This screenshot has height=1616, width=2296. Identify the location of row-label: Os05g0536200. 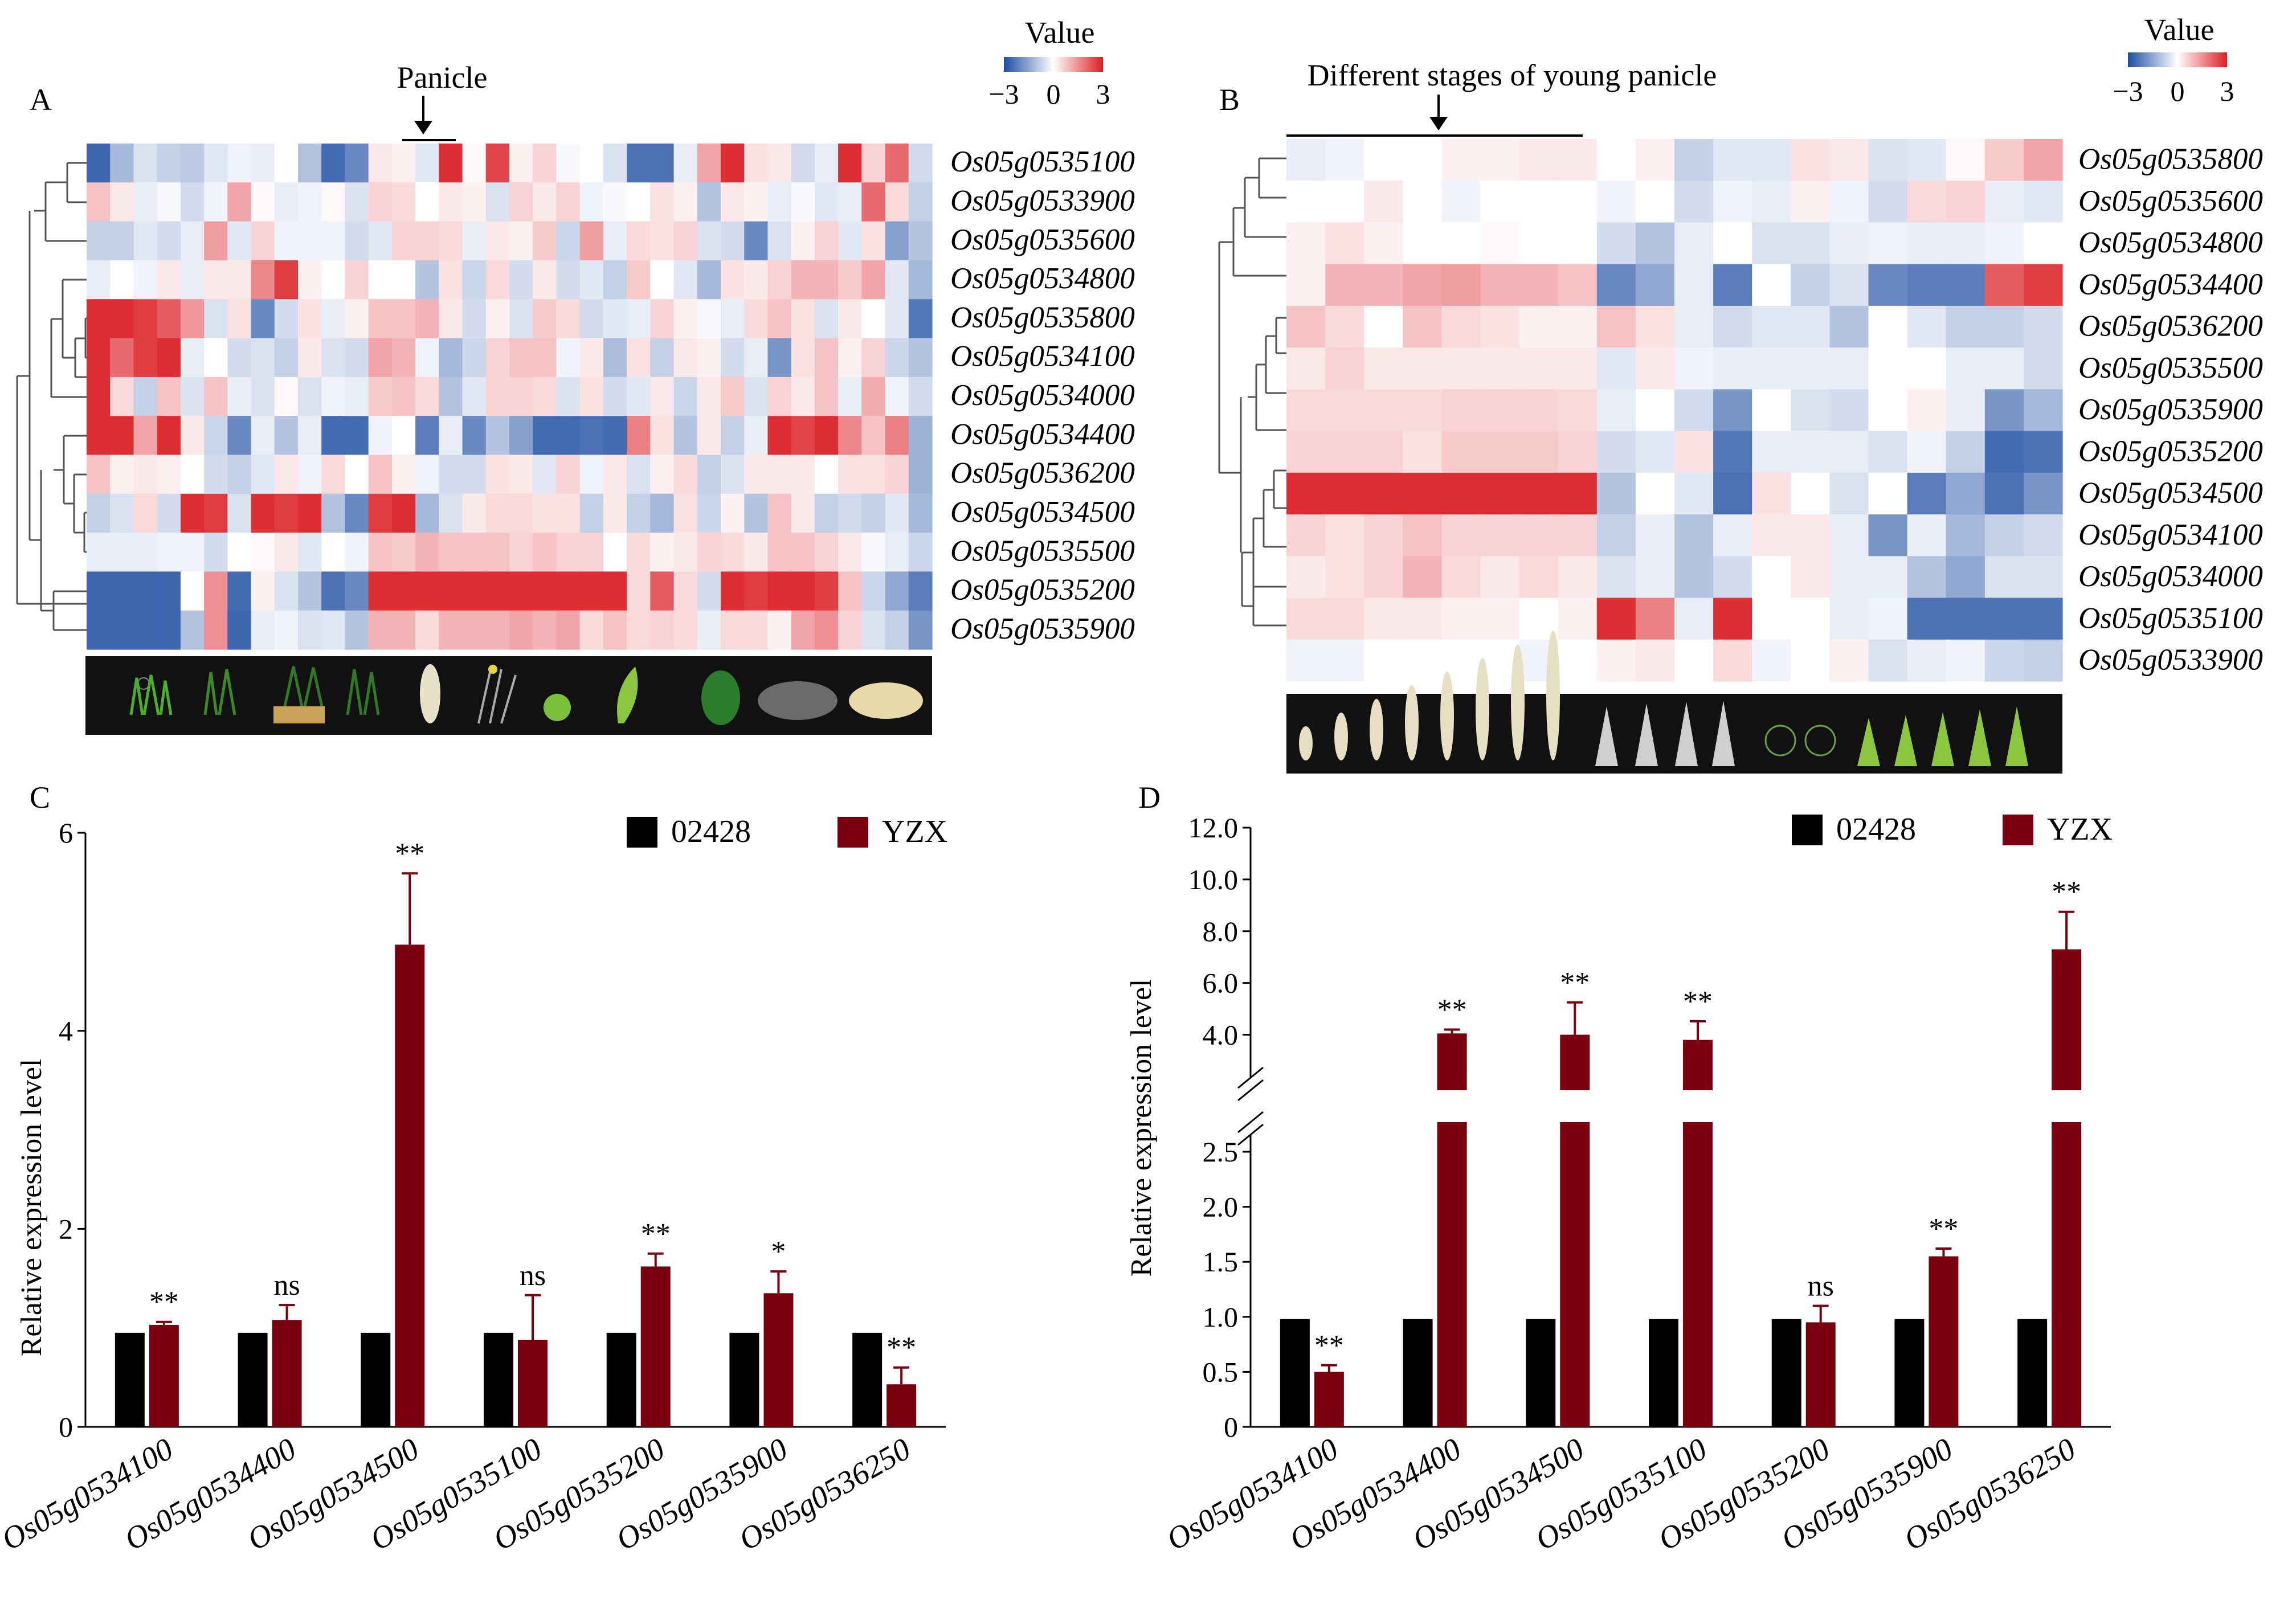
(1042, 473).